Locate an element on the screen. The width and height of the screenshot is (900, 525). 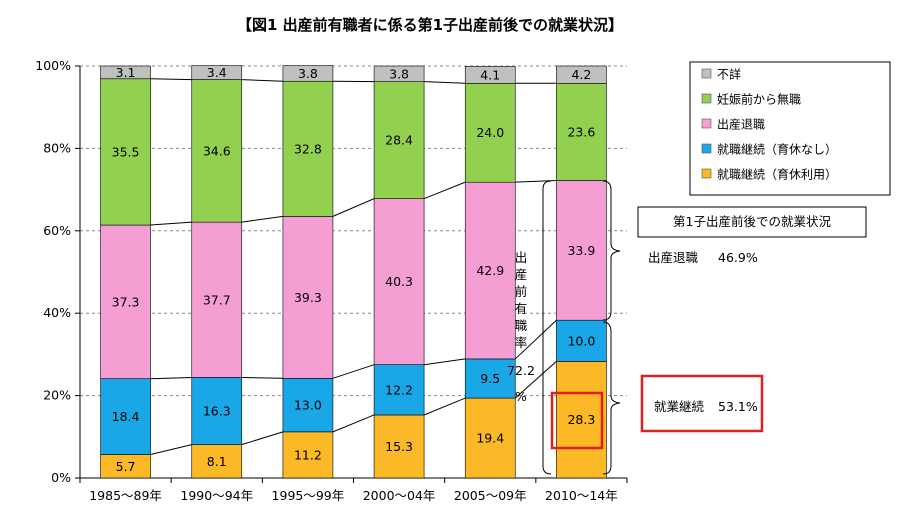
value-label: 42.9 is located at coordinates (490, 270).